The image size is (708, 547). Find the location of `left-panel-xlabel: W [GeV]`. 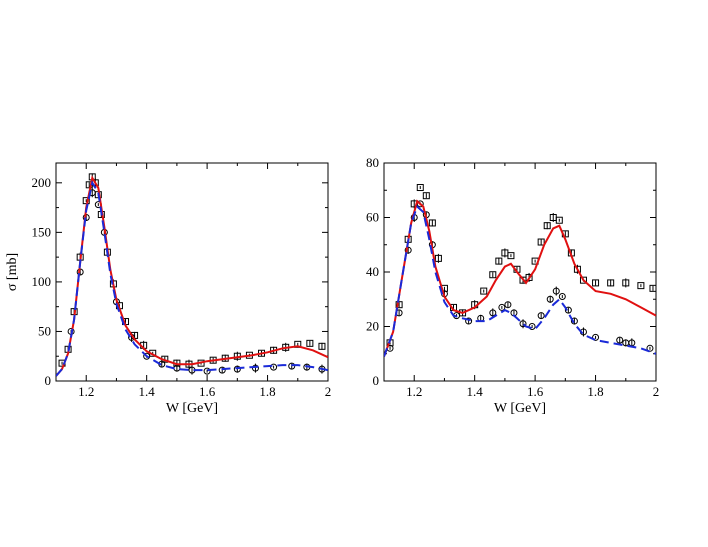

left-panel-xlabel: W [GeV] is located at coordinates (192, 408).